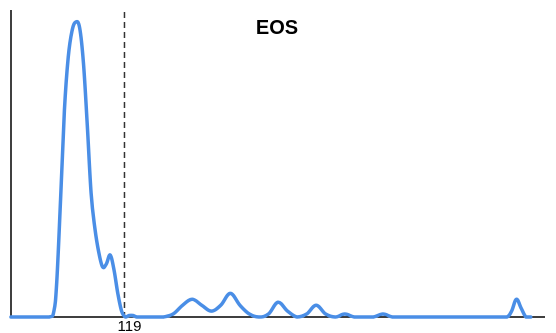 Image resolution: width=556 pixels, height=333 pixels. What do you see at coordinates (130, 325) in the screenshot?
I see `x-tick-label: 119` at bounding box center [130, 325].